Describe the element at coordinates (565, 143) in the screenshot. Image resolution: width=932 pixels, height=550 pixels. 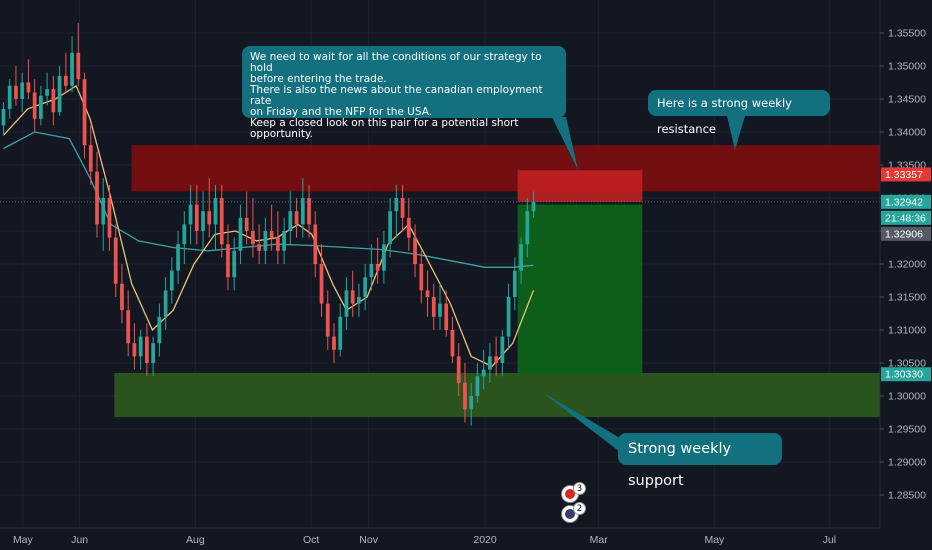
I see `note-pointer` at that location.